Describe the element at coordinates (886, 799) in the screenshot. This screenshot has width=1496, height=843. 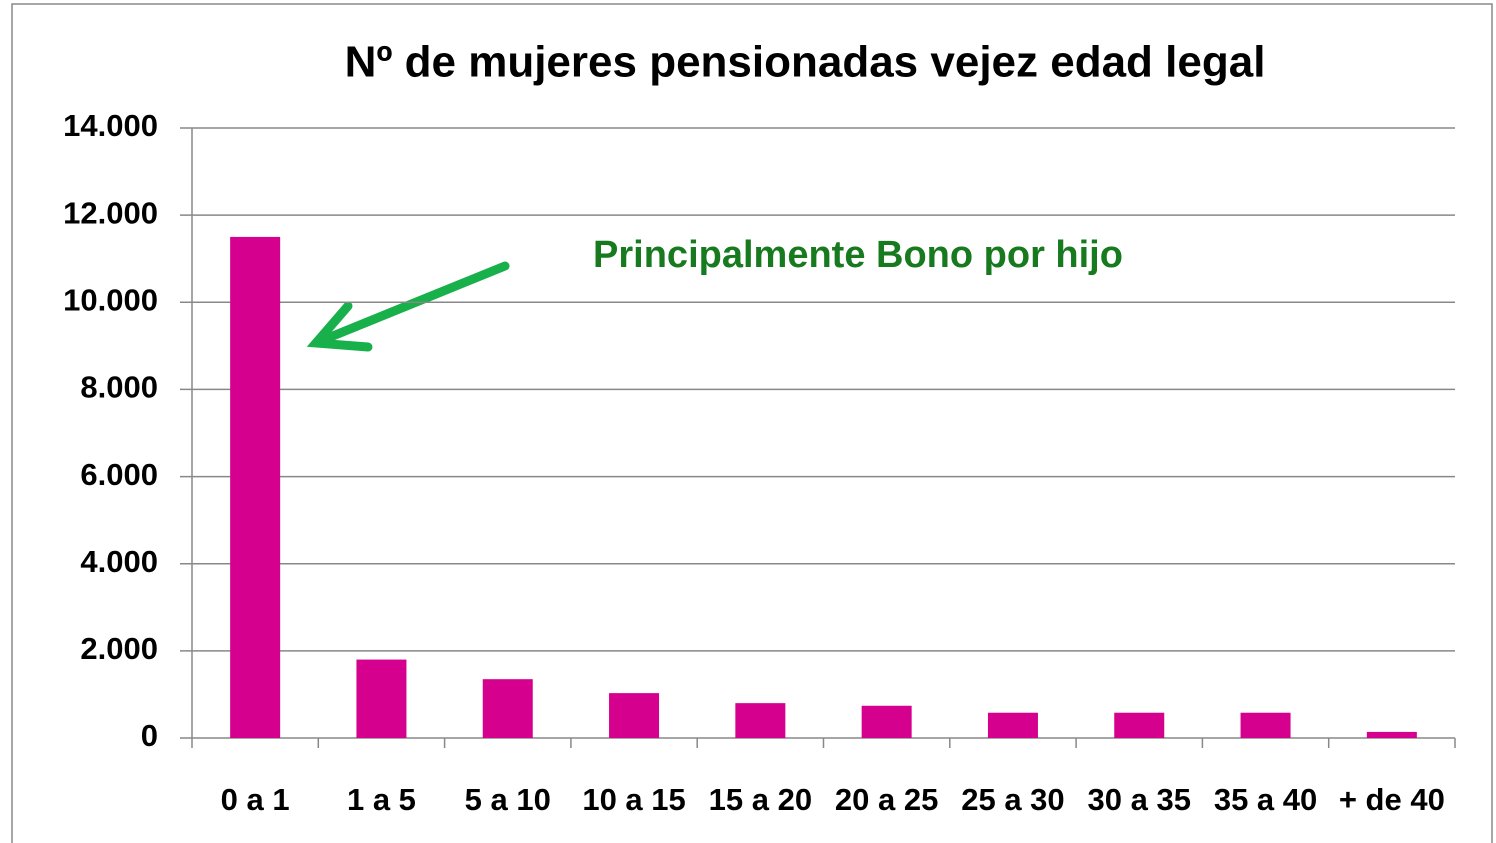
I see `x-tick-label: 20 a 25` at that location.